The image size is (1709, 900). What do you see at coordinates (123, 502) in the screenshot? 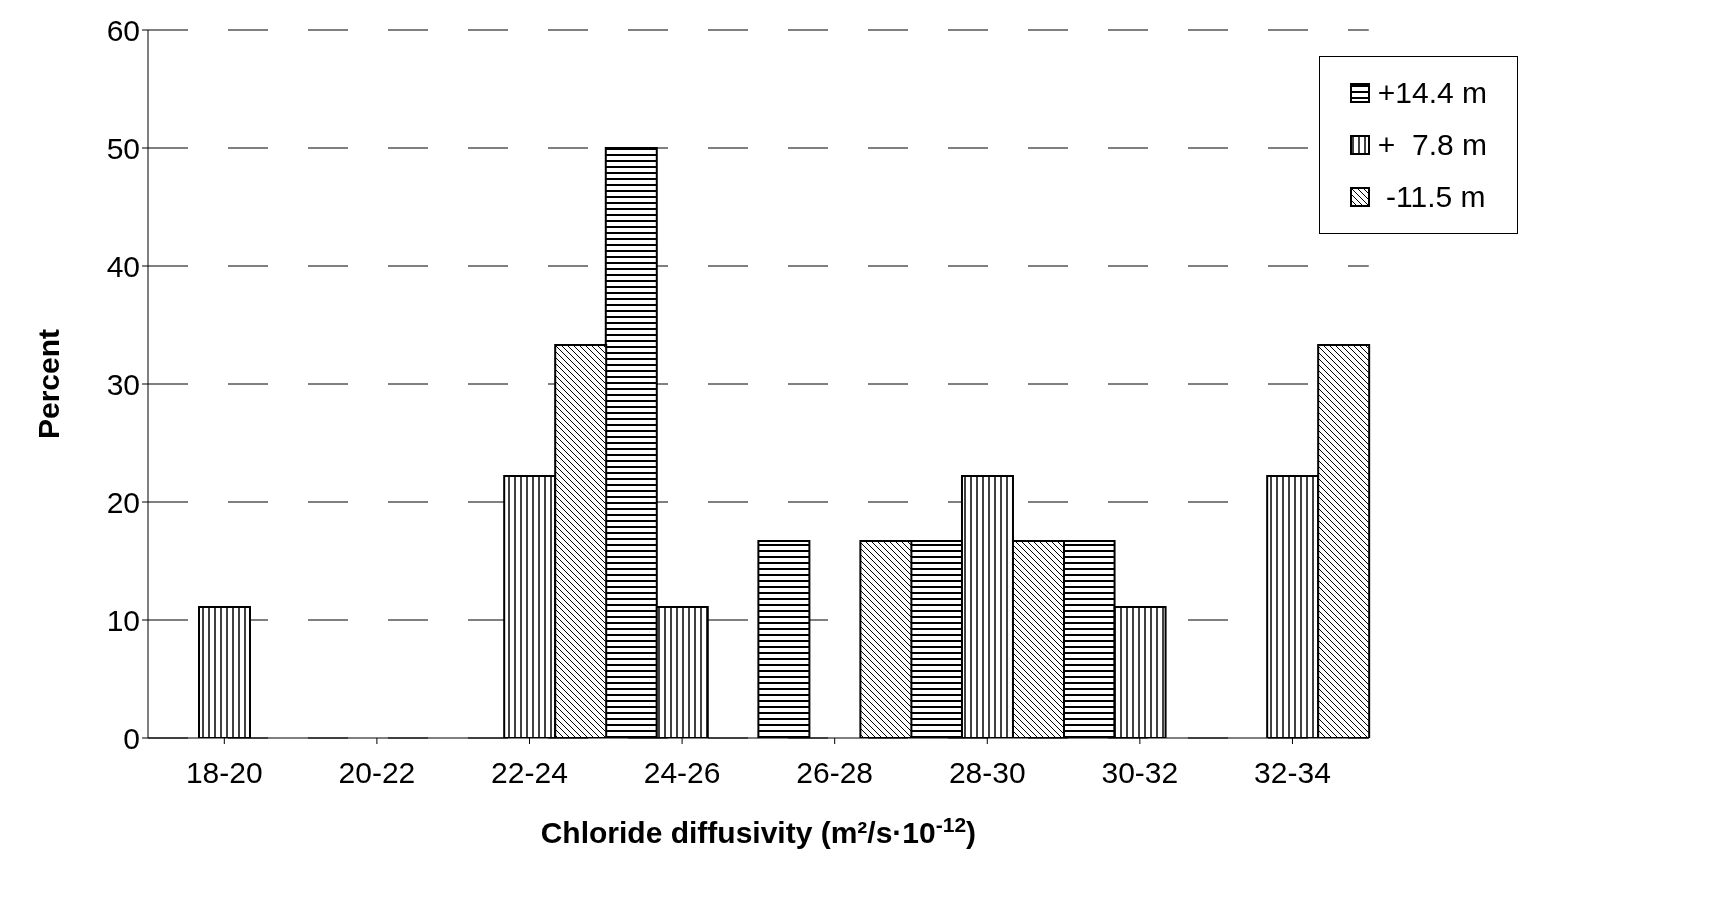
I see `y-tick-label: 20` at bounding box center [123, 502].